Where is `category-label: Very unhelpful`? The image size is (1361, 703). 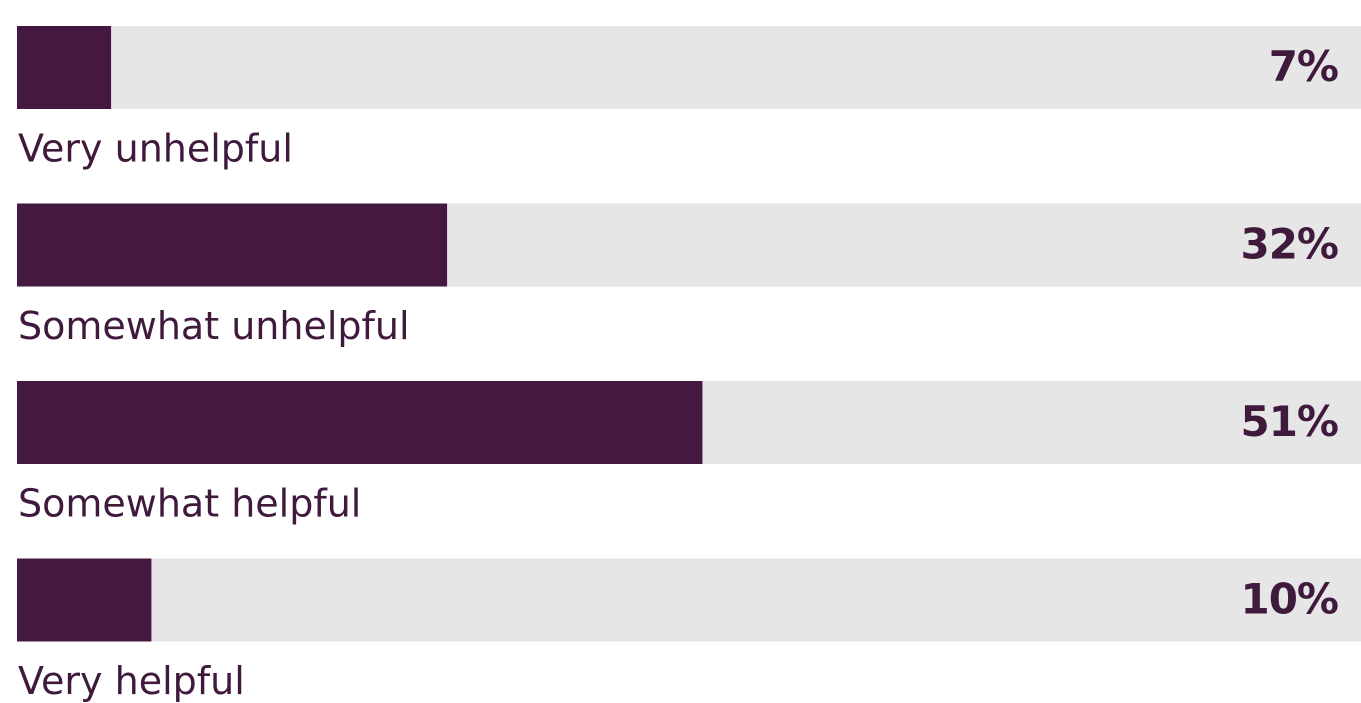 category-label: Very unhelpful is located at coordinates (155, 149).